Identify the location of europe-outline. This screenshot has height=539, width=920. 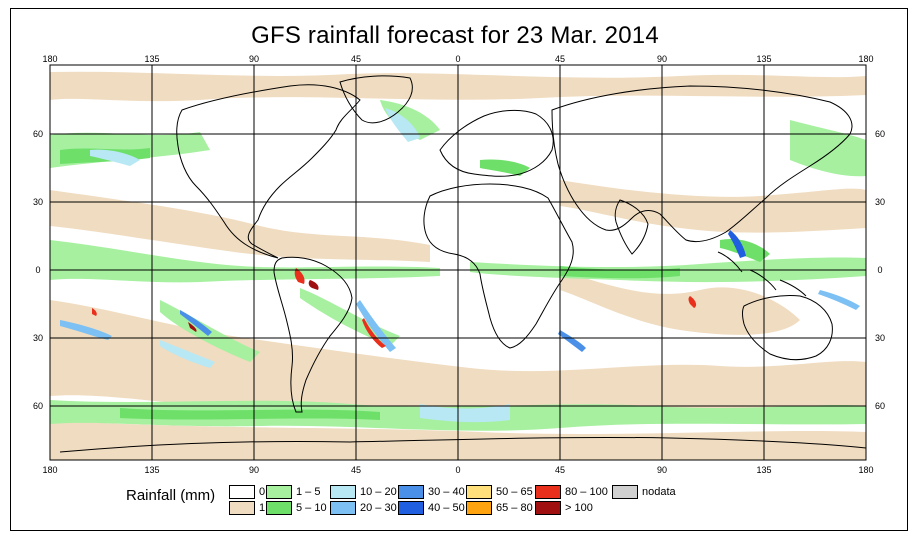
(496, 143).